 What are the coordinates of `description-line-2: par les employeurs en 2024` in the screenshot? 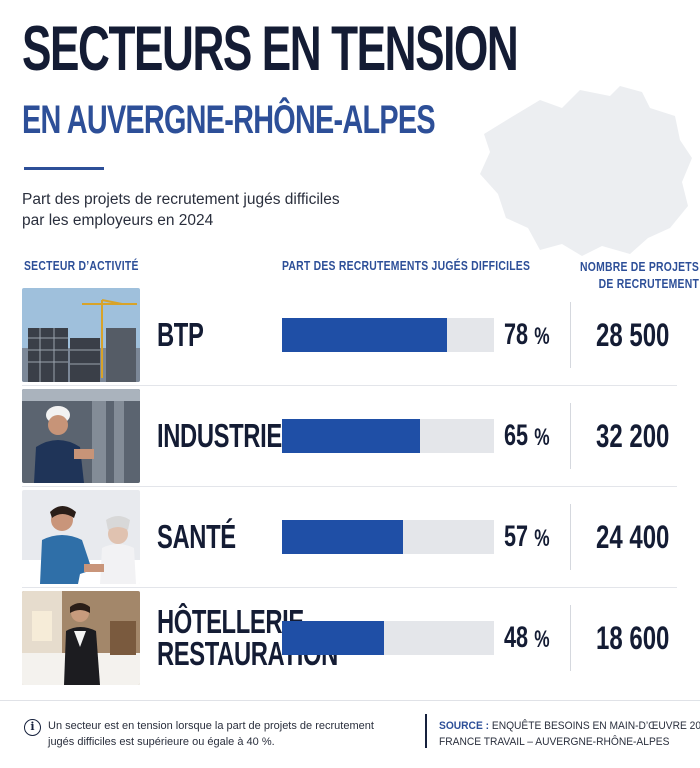 It's located at (118, 220).